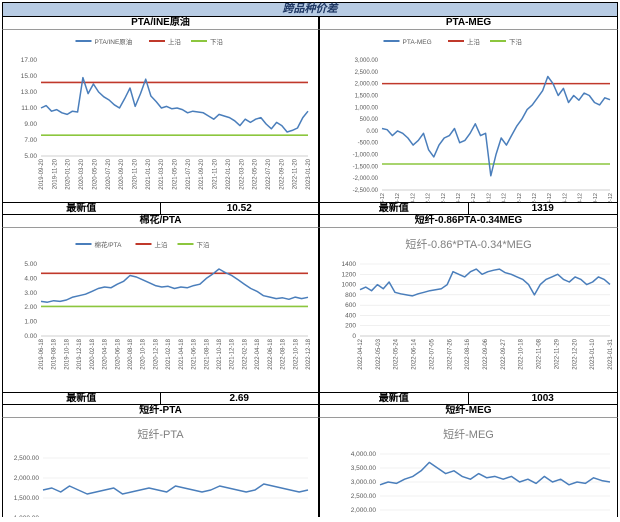 The width and height of the screenshot is (620, 522). Describe the element at coordinates (242, 173) in the screenshot. I see `x-tick-label: 2022-03-20` at that location.